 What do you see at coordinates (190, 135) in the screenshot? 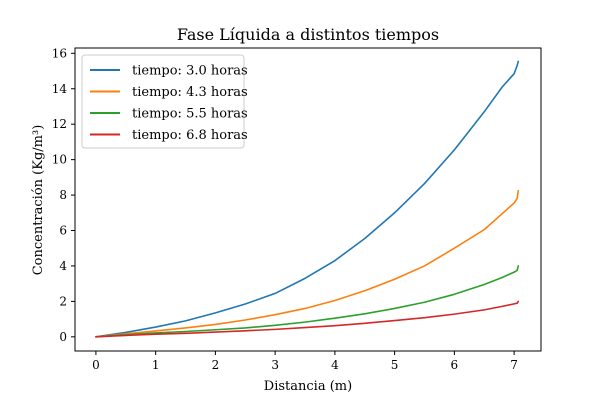
I see `legend-label-4: tiempo: 6.8 horas` at bounding box center [190, 135].